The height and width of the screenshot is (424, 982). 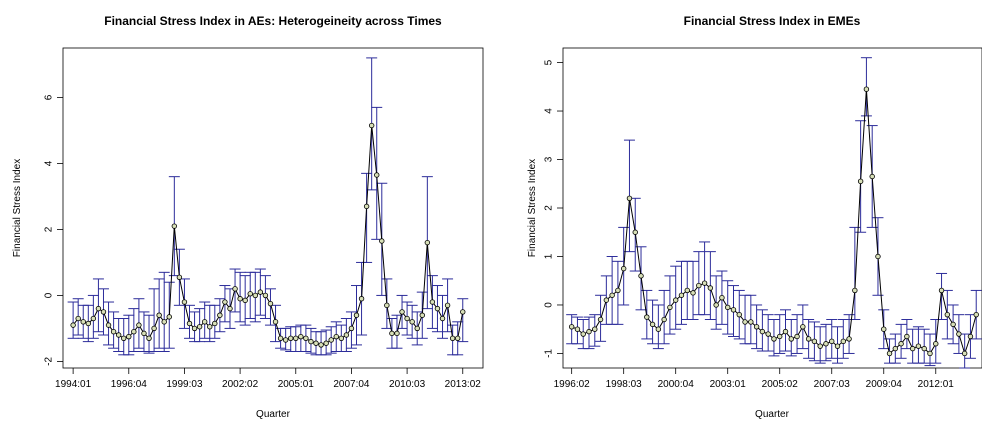 I want to click on y-tick-label: 3, so click(x=549, y=159).